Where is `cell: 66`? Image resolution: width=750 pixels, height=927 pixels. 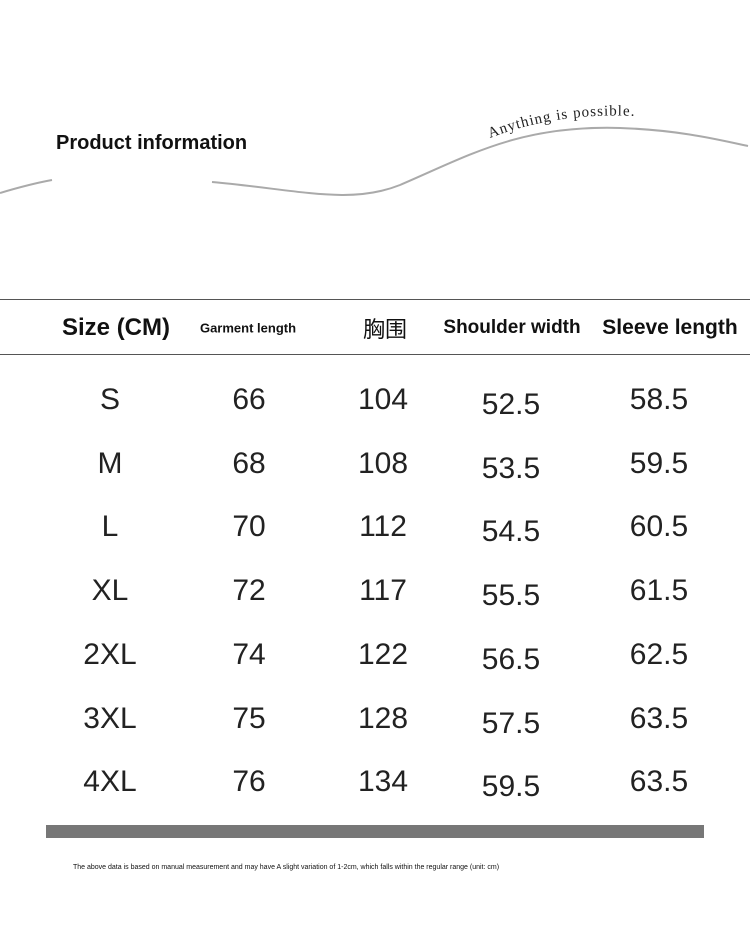 cell: 66 is located at coordinates (249, 399).